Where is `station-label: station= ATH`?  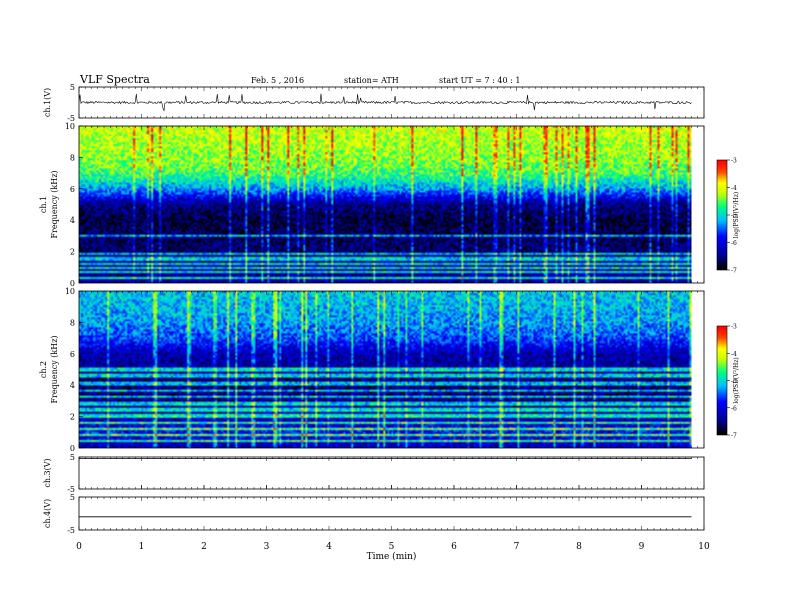
station-label: station= ATH is located at coordinates (371, 80).